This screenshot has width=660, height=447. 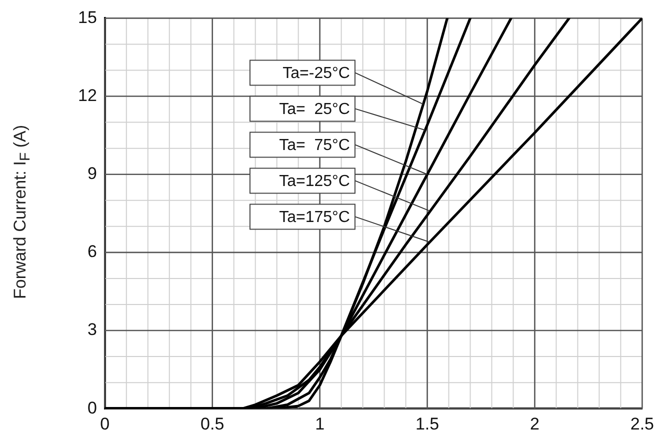 I want to click on x-tick-label: 2, so click(x=535, y=424).